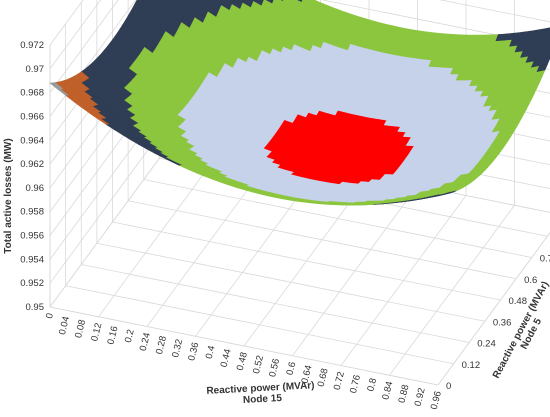 This screenshot has width=550, height=417. What do you see at coordinates (339, 381) in the screenshot?
I see `x-tick-label: 0.72` at bounding box center [339, 381].